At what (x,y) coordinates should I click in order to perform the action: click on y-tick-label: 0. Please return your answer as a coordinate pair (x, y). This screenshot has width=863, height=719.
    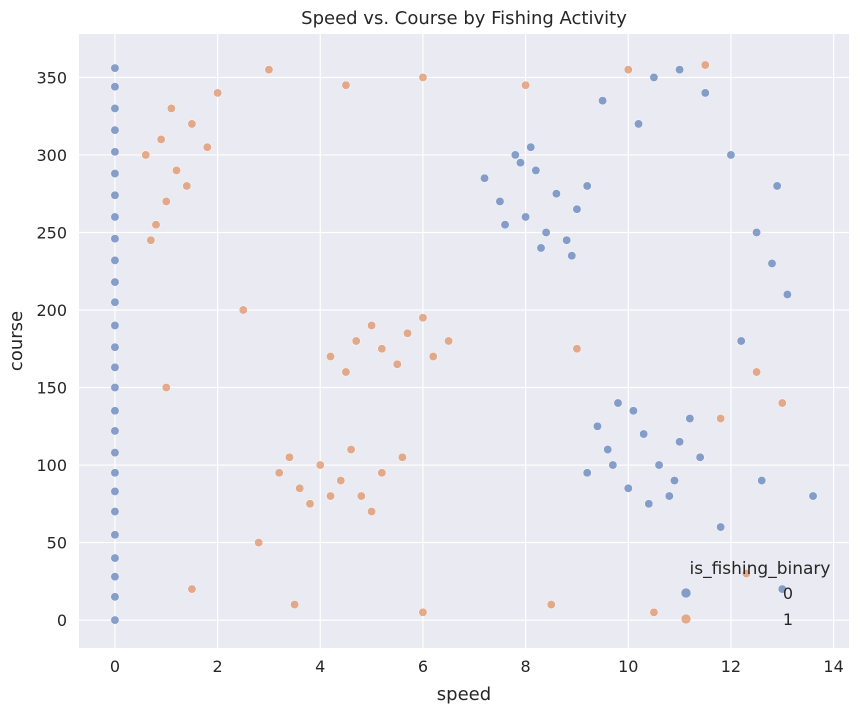
    Looking at the image, I should click on (62, 620).